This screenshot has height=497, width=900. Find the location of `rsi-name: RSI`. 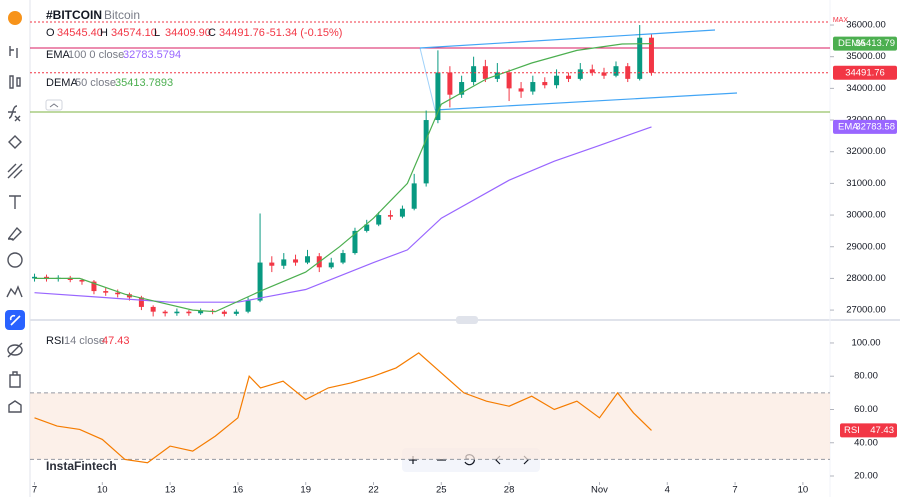

rsi-name: RSI is located at coordinates (55, 341).